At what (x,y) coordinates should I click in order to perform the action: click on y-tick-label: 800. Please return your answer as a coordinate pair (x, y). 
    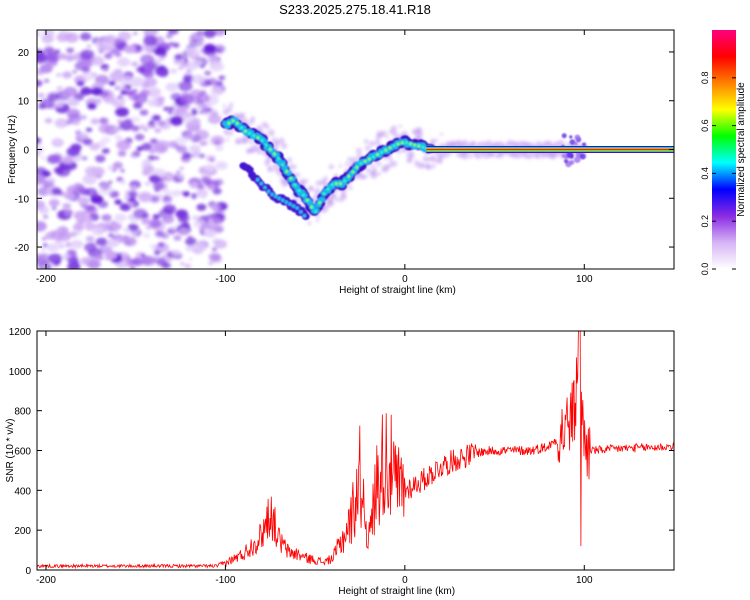
    Looking at the image, I should click on (22, 412).